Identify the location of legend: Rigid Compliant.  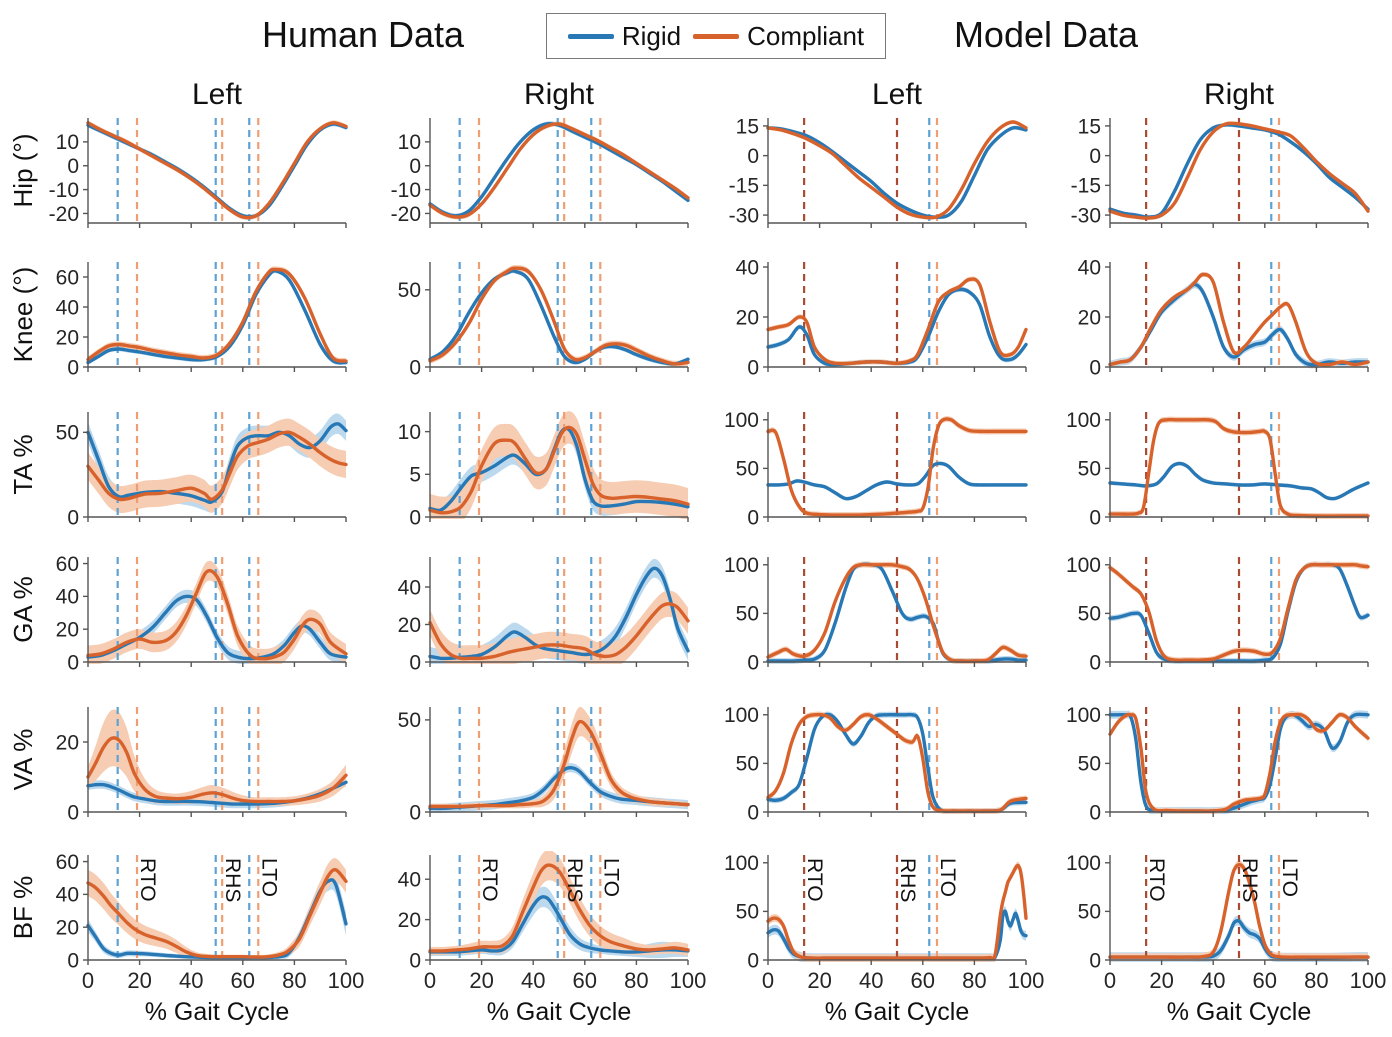
(716, 36).